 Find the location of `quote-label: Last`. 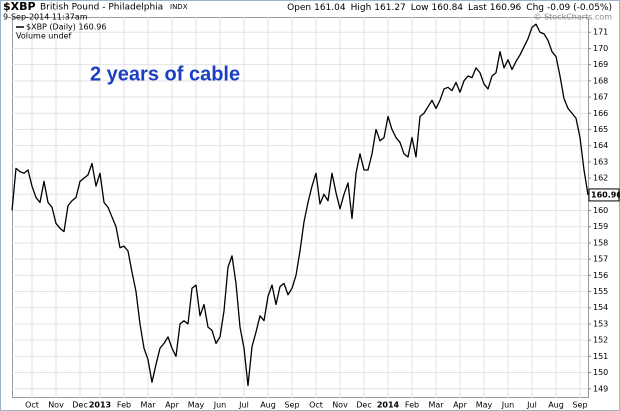

quote-label: Last is located at coordinates (477, 8).